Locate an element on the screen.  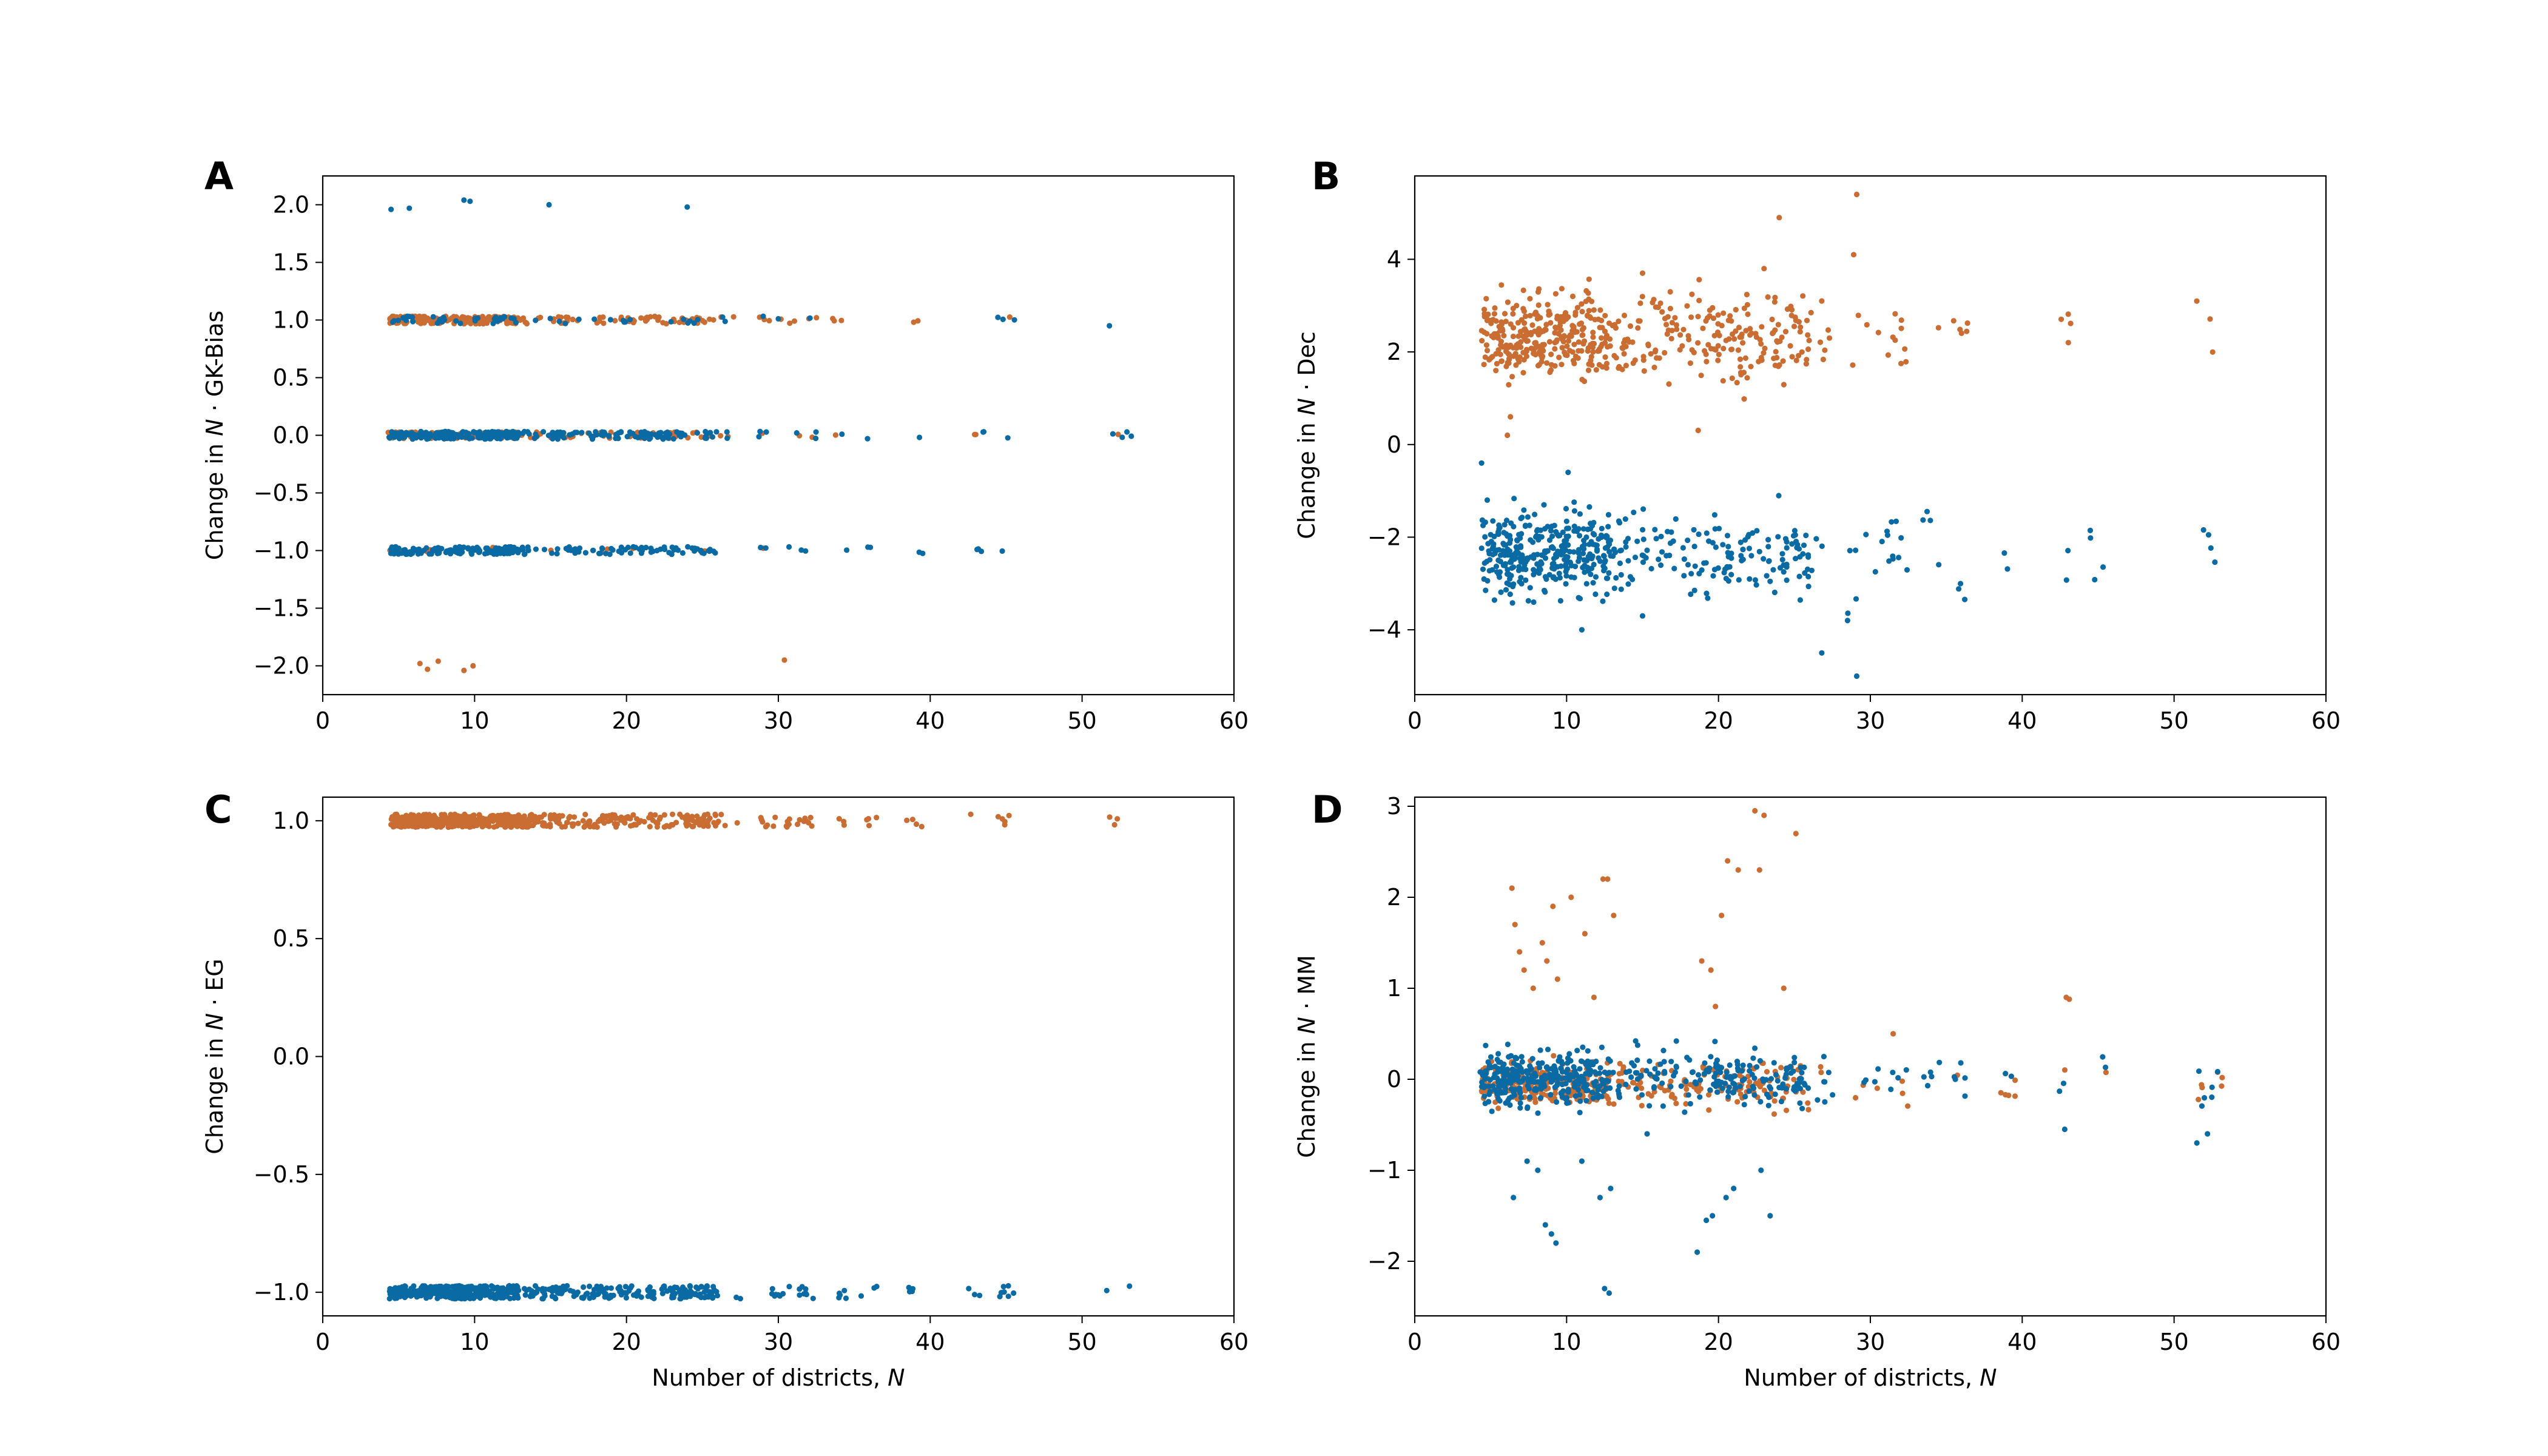
y-tick-label: 2 is located at coordinates (1394, 352).